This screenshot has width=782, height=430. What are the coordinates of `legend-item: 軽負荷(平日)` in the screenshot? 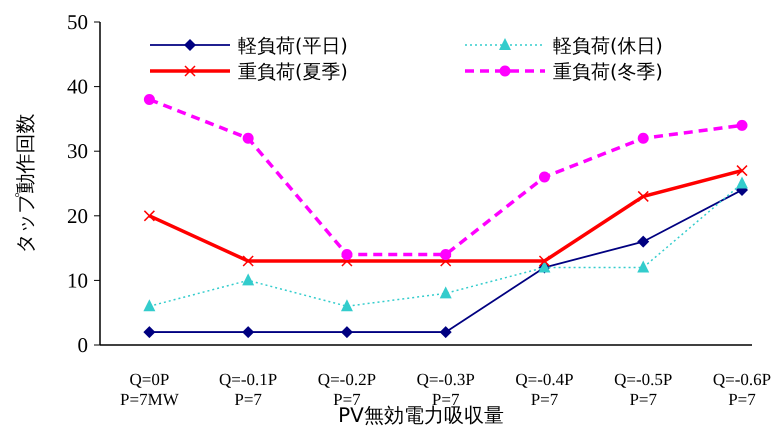 It's located at (249, 46).